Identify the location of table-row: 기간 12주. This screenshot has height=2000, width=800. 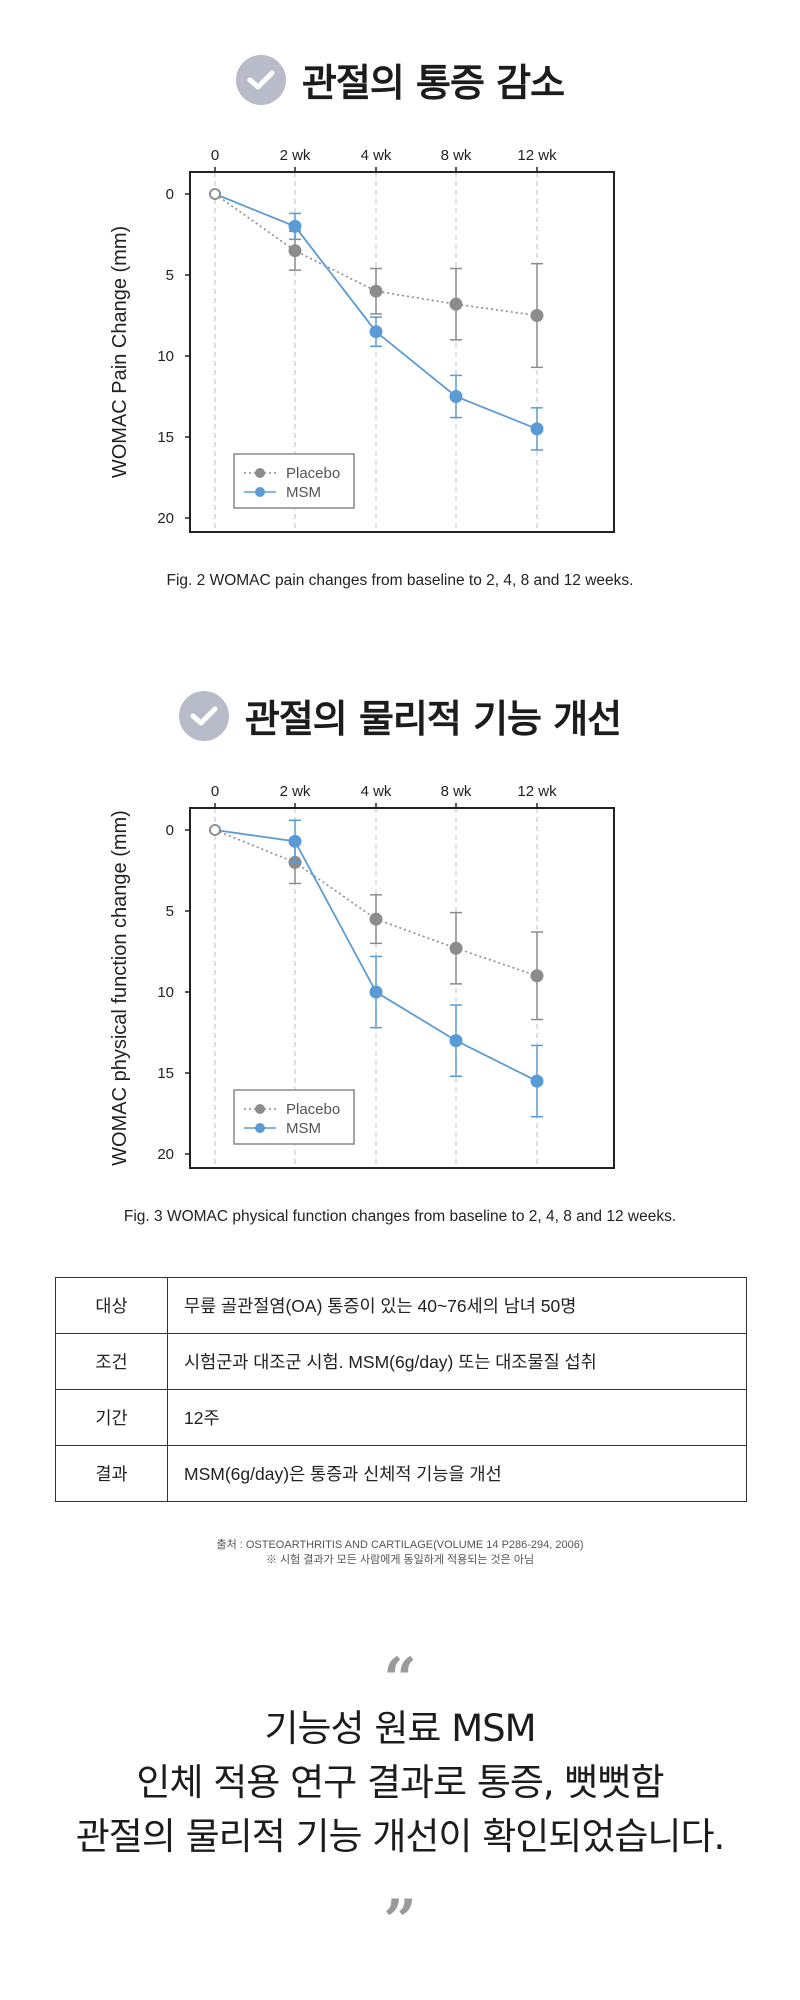
(401, 1417).